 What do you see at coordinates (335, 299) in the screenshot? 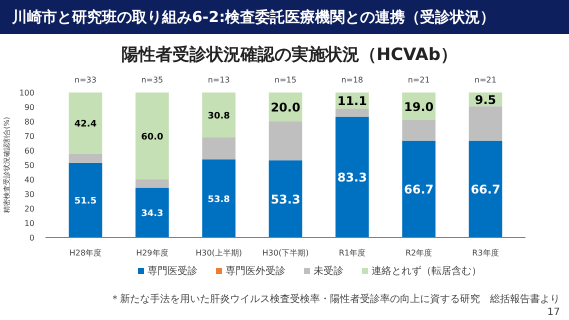
I see `text: ＊新たな手法を用いた肝炎ウイルス検査受検率・陽性者受診率の向上に資する研究 総括報告書より` at bounding box center [335, 299].